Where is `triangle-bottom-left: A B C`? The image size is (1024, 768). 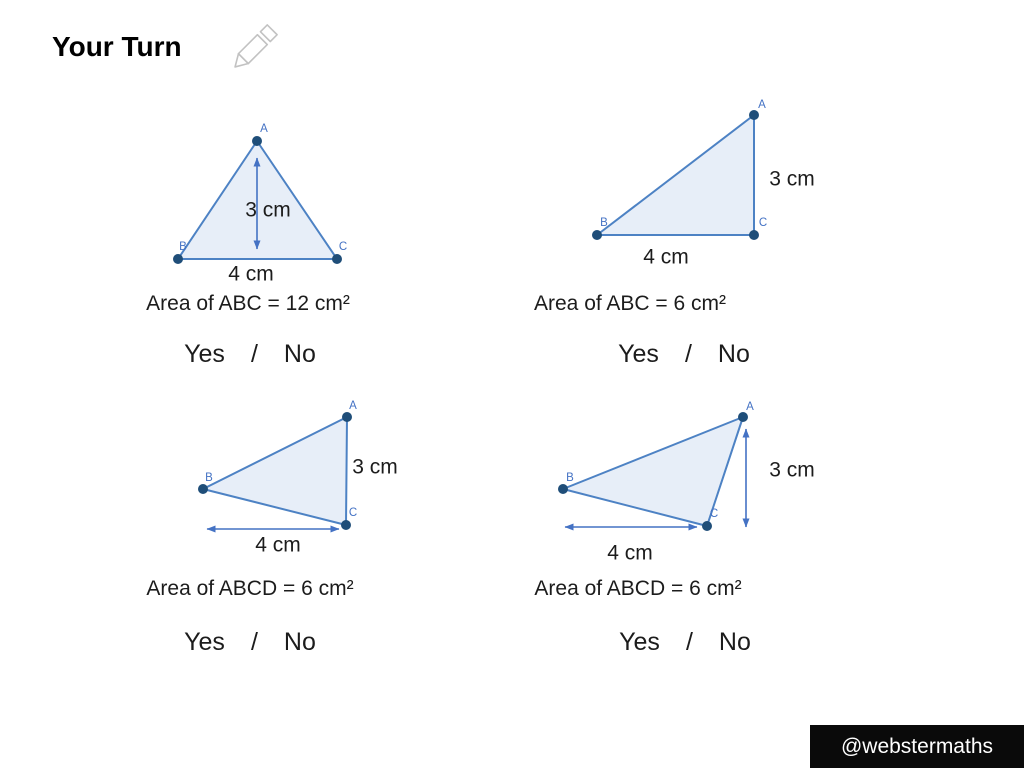 triangle-bottom-left: A B C is located at coordinates (277, 466).